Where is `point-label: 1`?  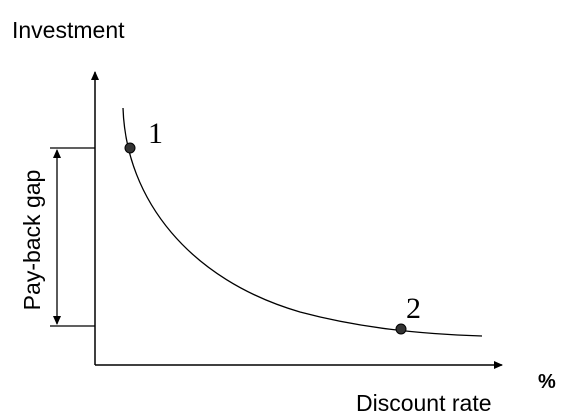
point-label: 1 is located at coordinates (155, 133).